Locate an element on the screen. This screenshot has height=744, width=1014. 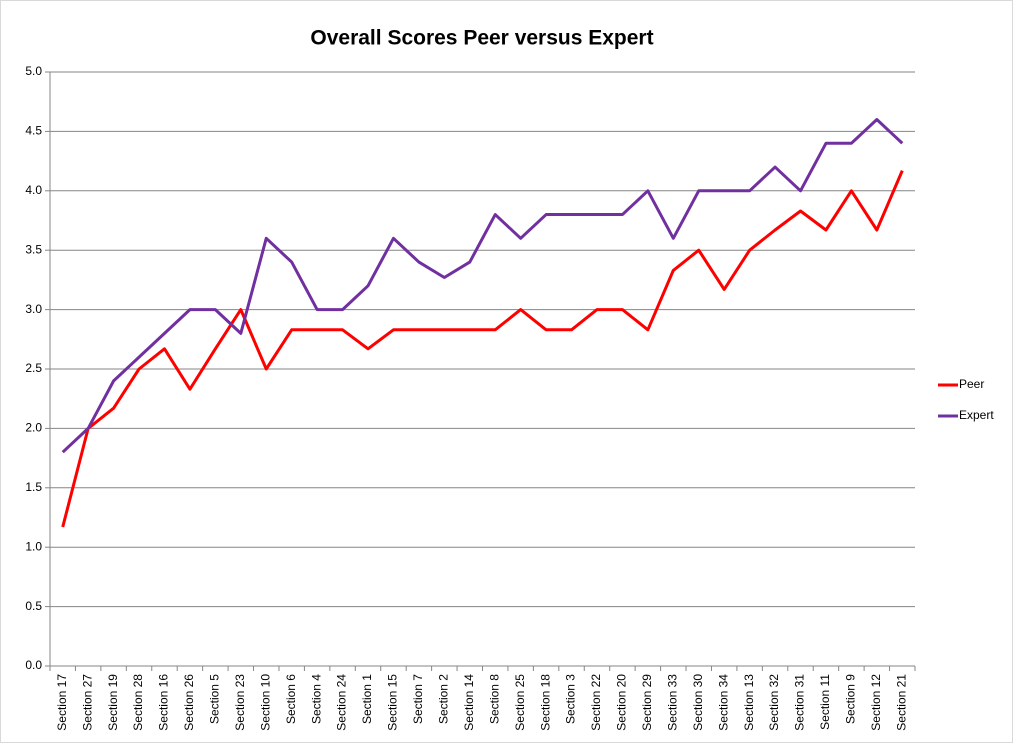
y-tick-label: 1.0 is located at coordinates (33, 546).